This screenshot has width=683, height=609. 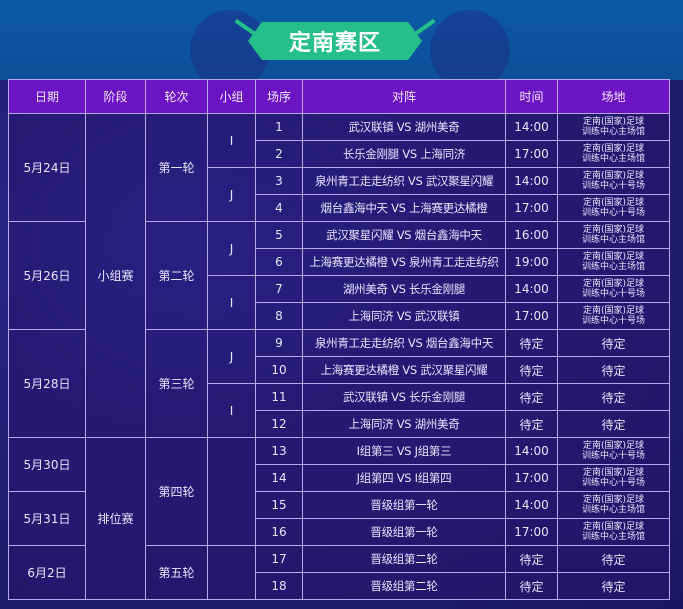 I want to click on match-time: 14:00, so click(x=531, y=451).